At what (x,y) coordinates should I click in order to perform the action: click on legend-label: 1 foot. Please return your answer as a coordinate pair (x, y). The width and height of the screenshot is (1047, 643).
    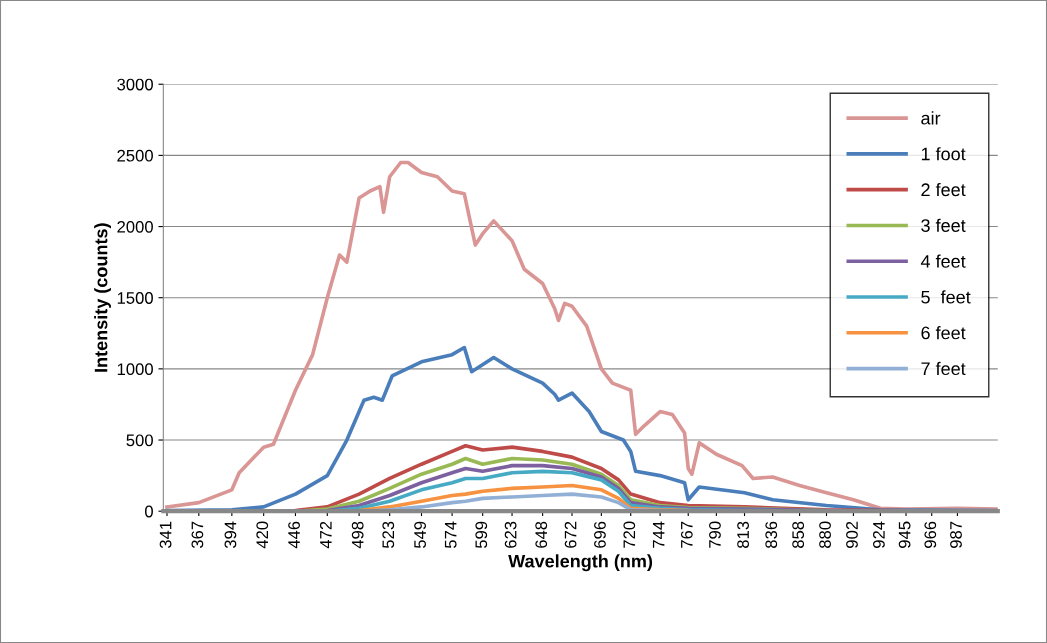
    Looking at the image, I should click on (943, 154).